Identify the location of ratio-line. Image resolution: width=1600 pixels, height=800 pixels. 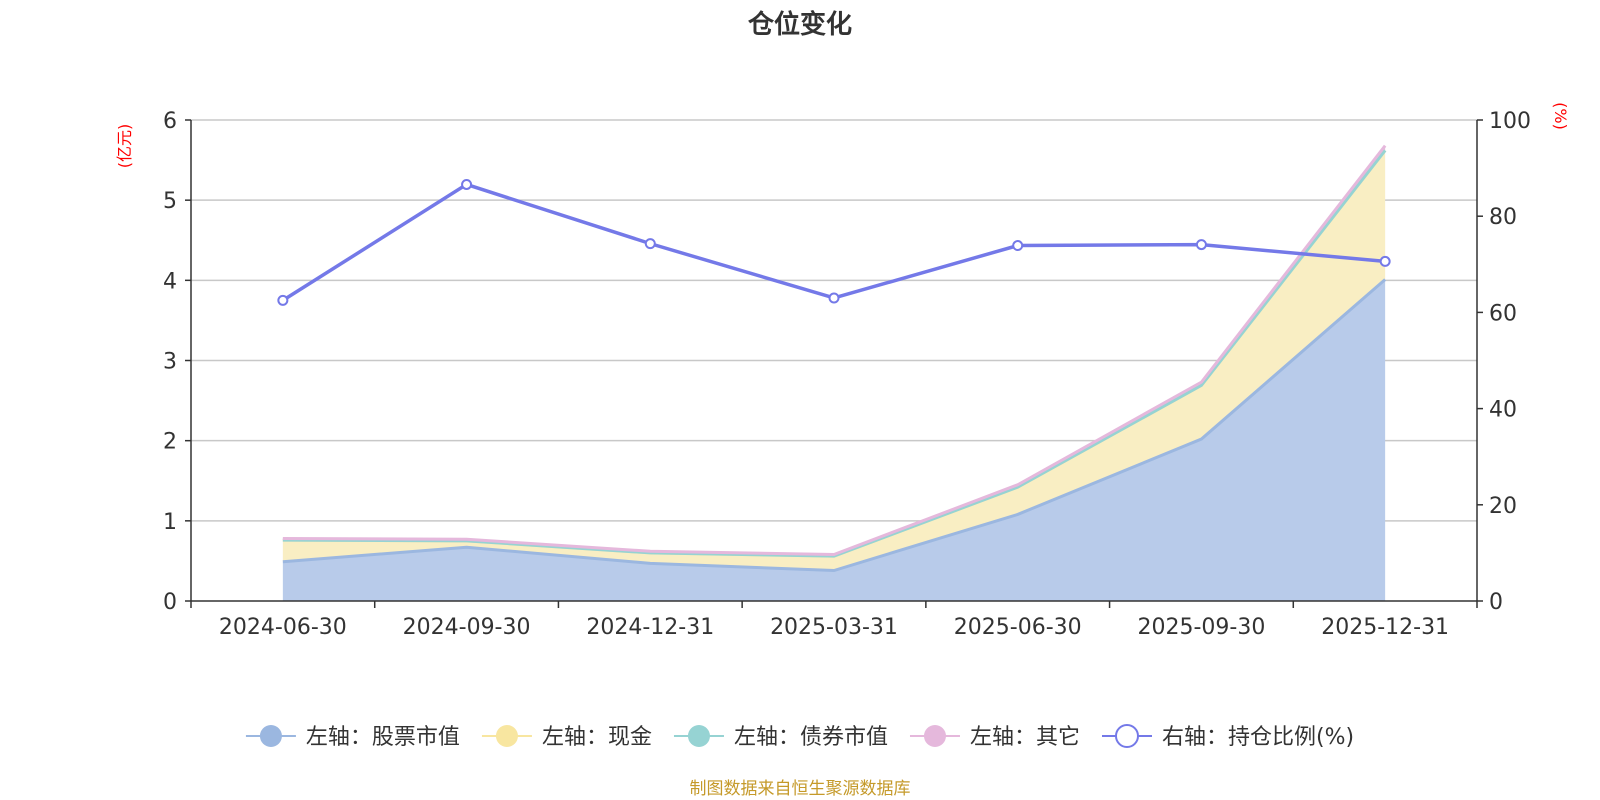
(833, 242).